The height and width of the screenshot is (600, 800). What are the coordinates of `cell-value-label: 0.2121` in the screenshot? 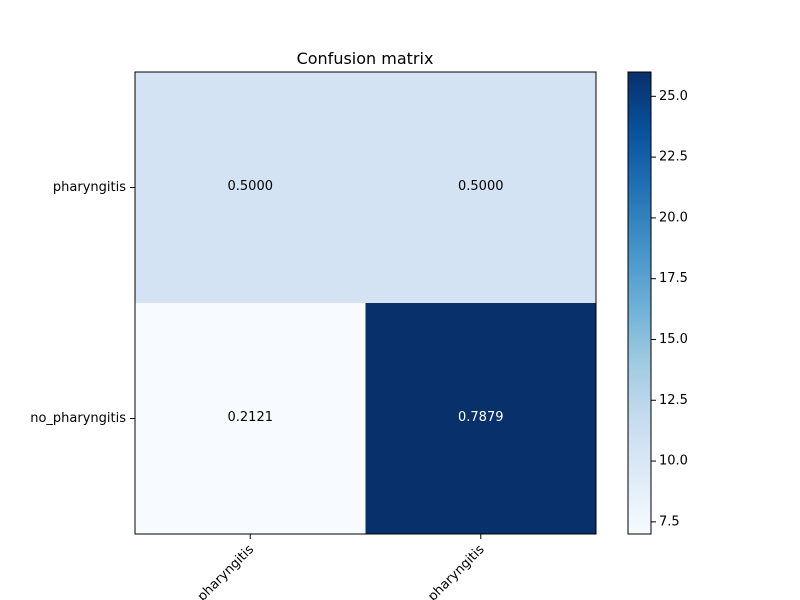 It's located at (251, 417).